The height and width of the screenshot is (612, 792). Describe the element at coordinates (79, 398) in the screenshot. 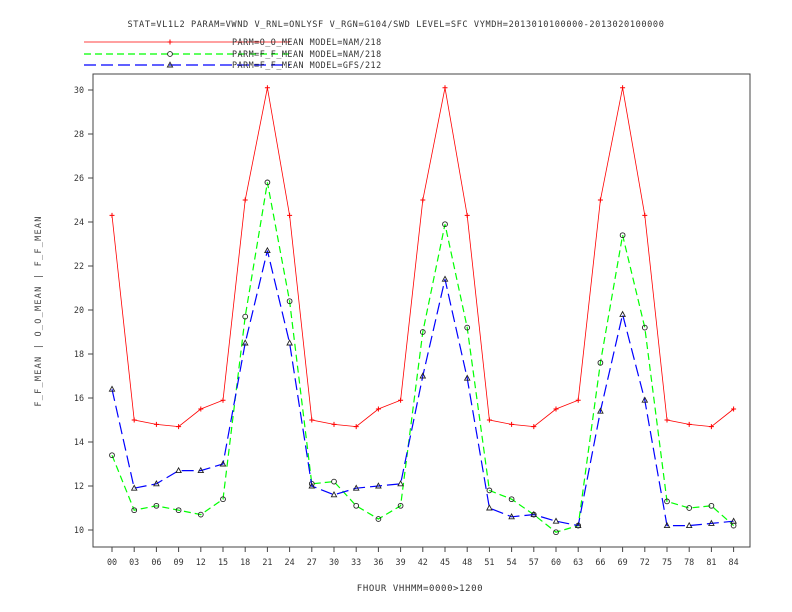

I see `y-tick-label: 16` at that location.